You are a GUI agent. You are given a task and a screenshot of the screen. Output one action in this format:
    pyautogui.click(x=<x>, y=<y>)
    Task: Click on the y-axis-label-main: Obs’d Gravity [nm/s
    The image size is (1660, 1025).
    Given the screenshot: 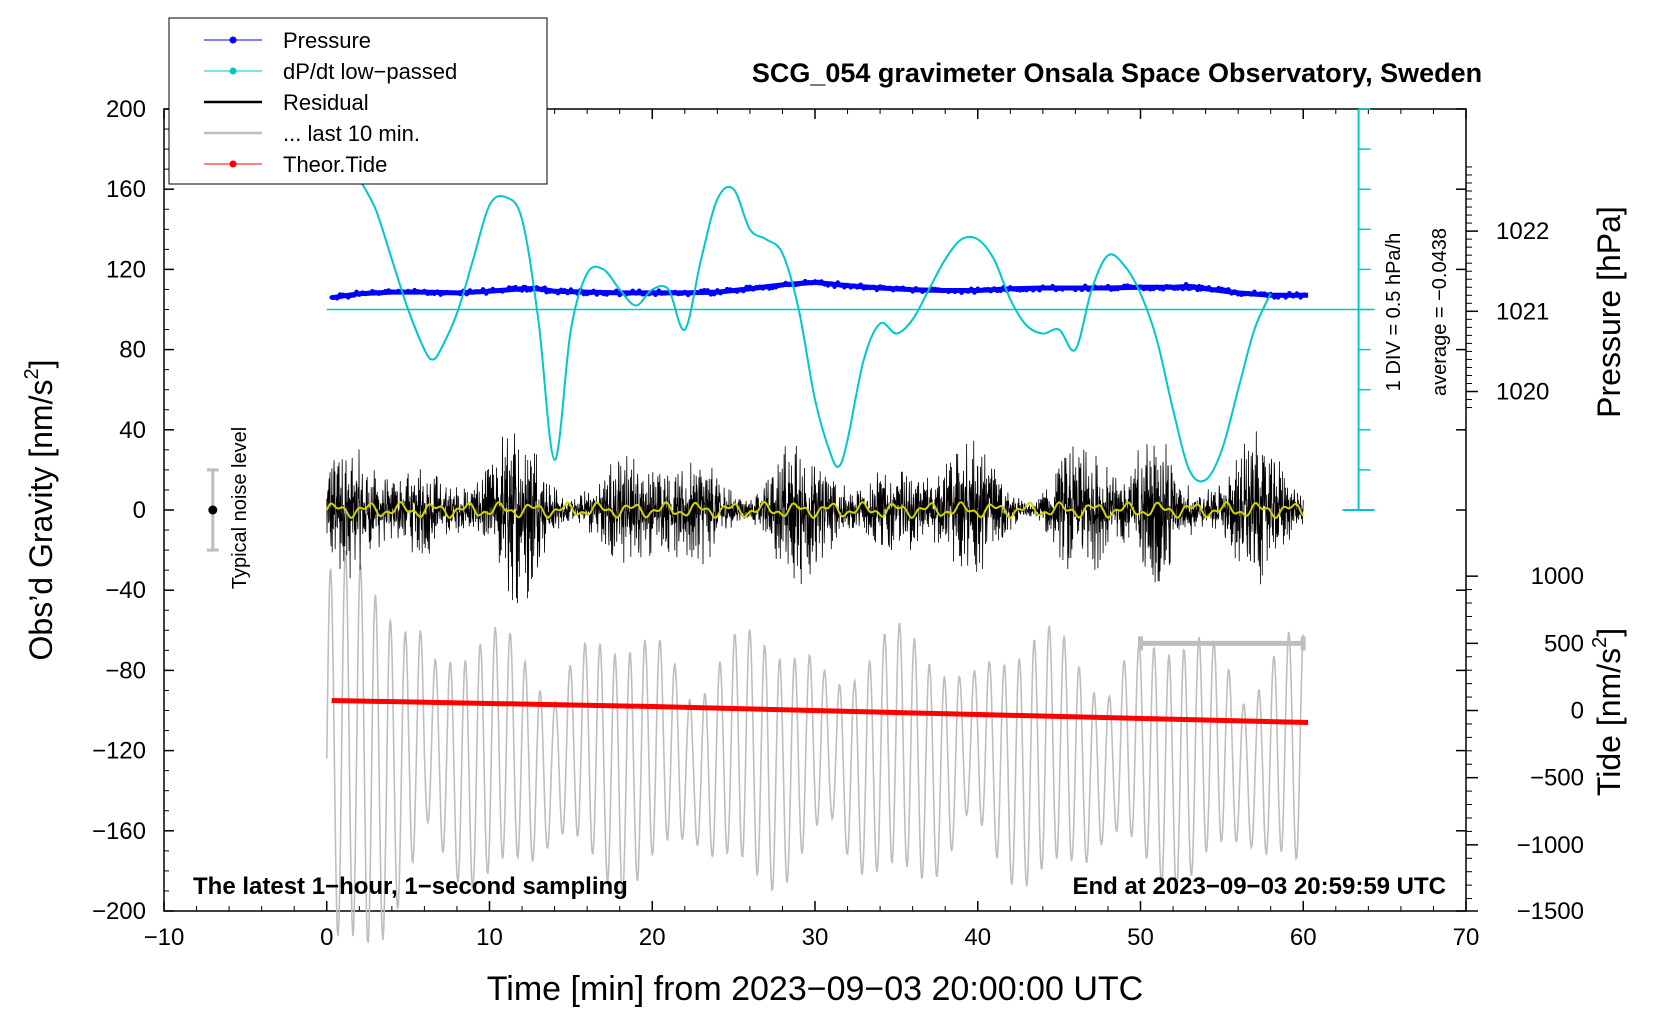 What is the action you would take?
    pyautogui.click(x=41, y=520)
    